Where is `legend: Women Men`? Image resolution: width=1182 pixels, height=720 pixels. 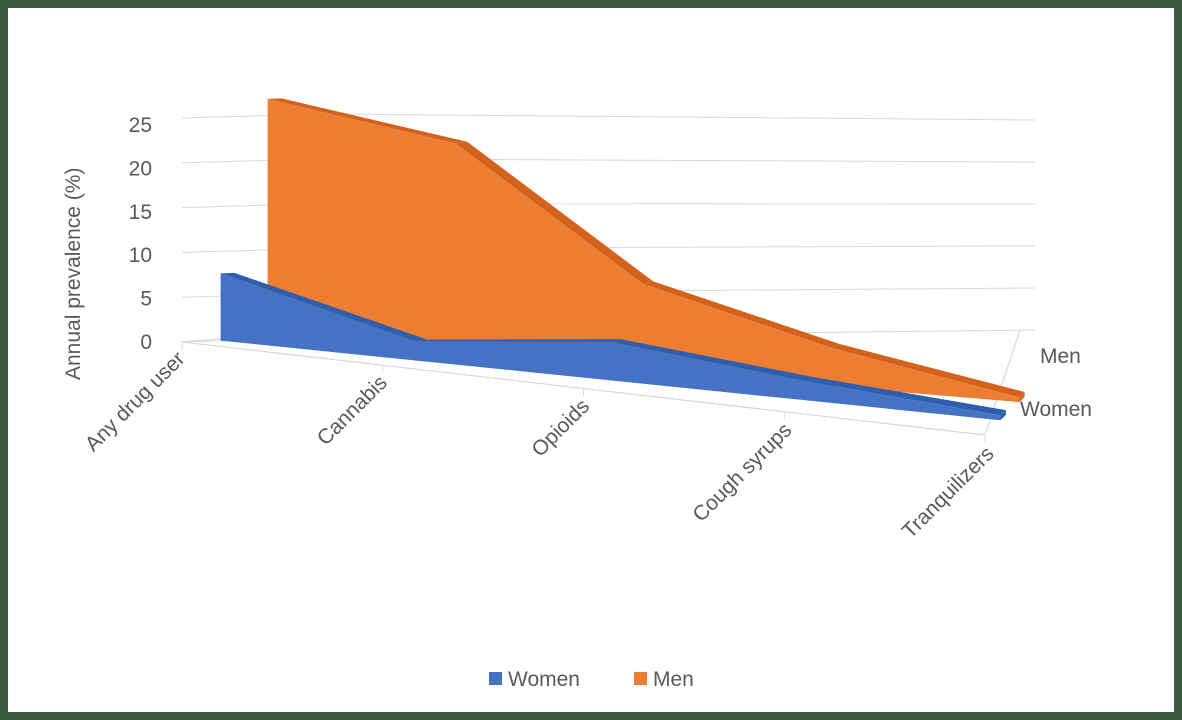 legend: Women Men is located at coordinates (591, 679).